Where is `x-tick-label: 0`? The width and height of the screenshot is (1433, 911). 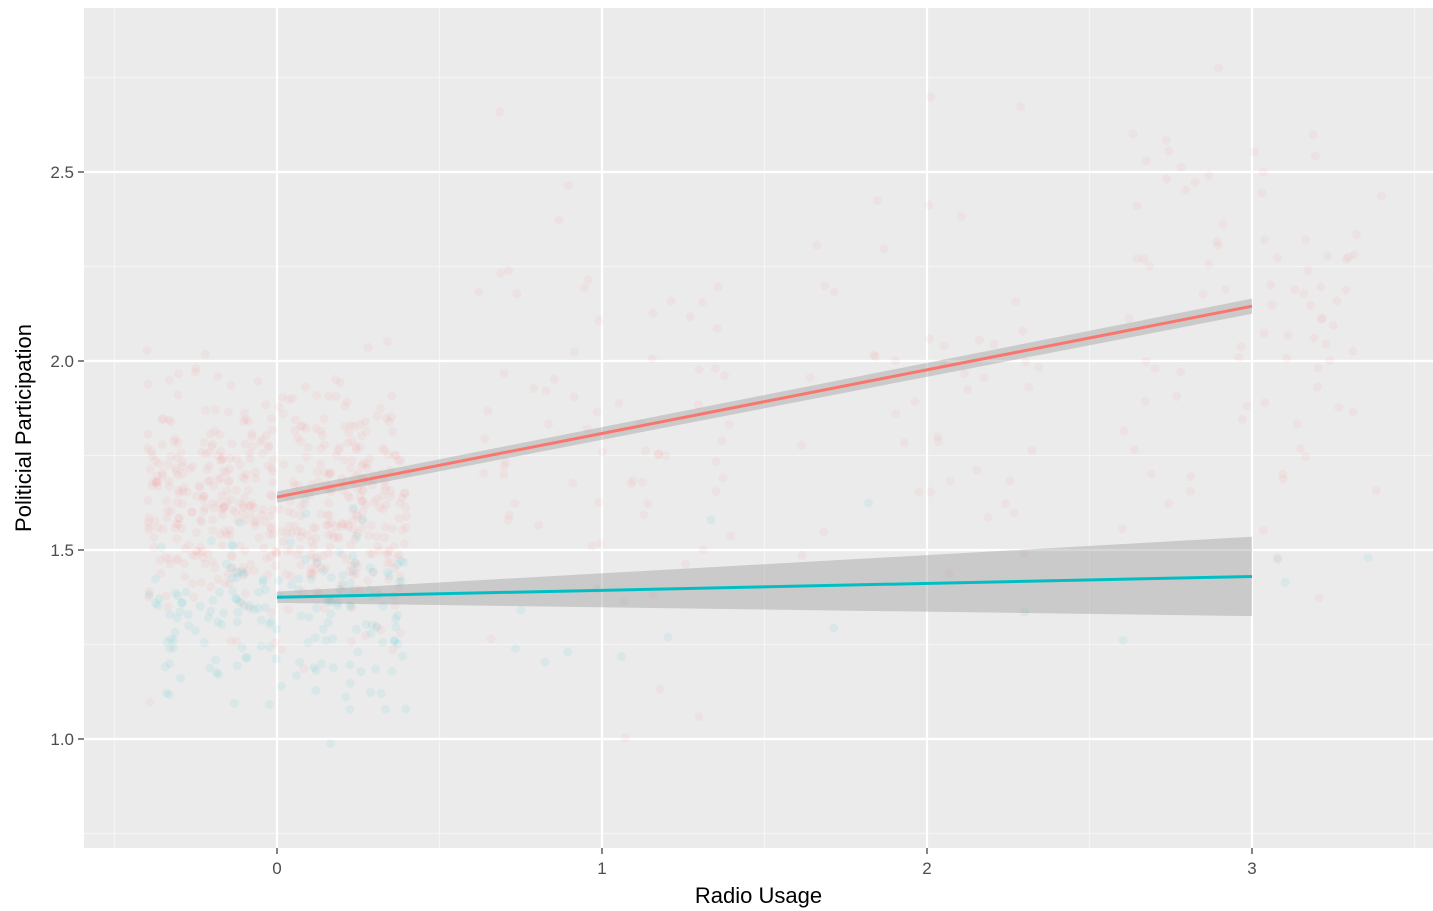 x-tick-label: 0 is located at coordinates (276, 868).